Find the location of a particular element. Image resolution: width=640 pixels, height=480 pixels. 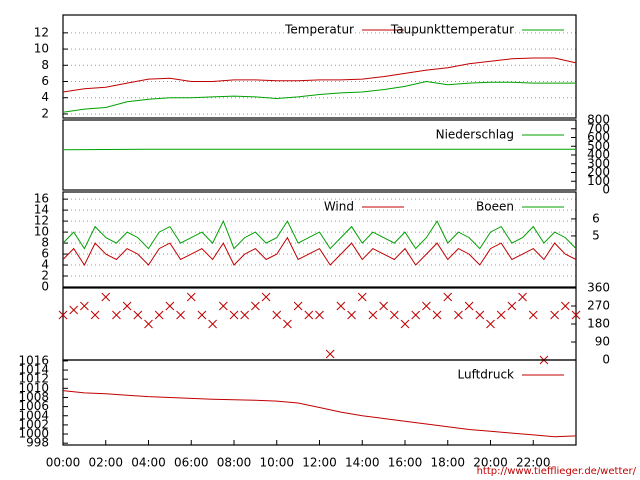

y-tick-label: 700 is located at coordinates (598, 128).